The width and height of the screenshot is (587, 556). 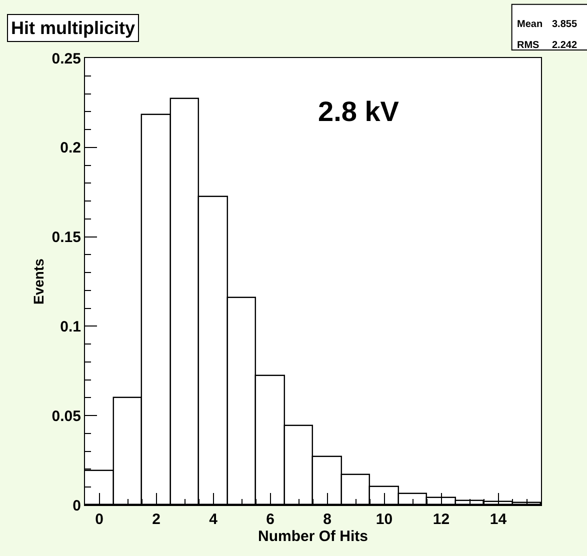 What do you see at coordinates (530, 24) in the screenshot?
I see `text: Mean` at bounding box center [530, 24].